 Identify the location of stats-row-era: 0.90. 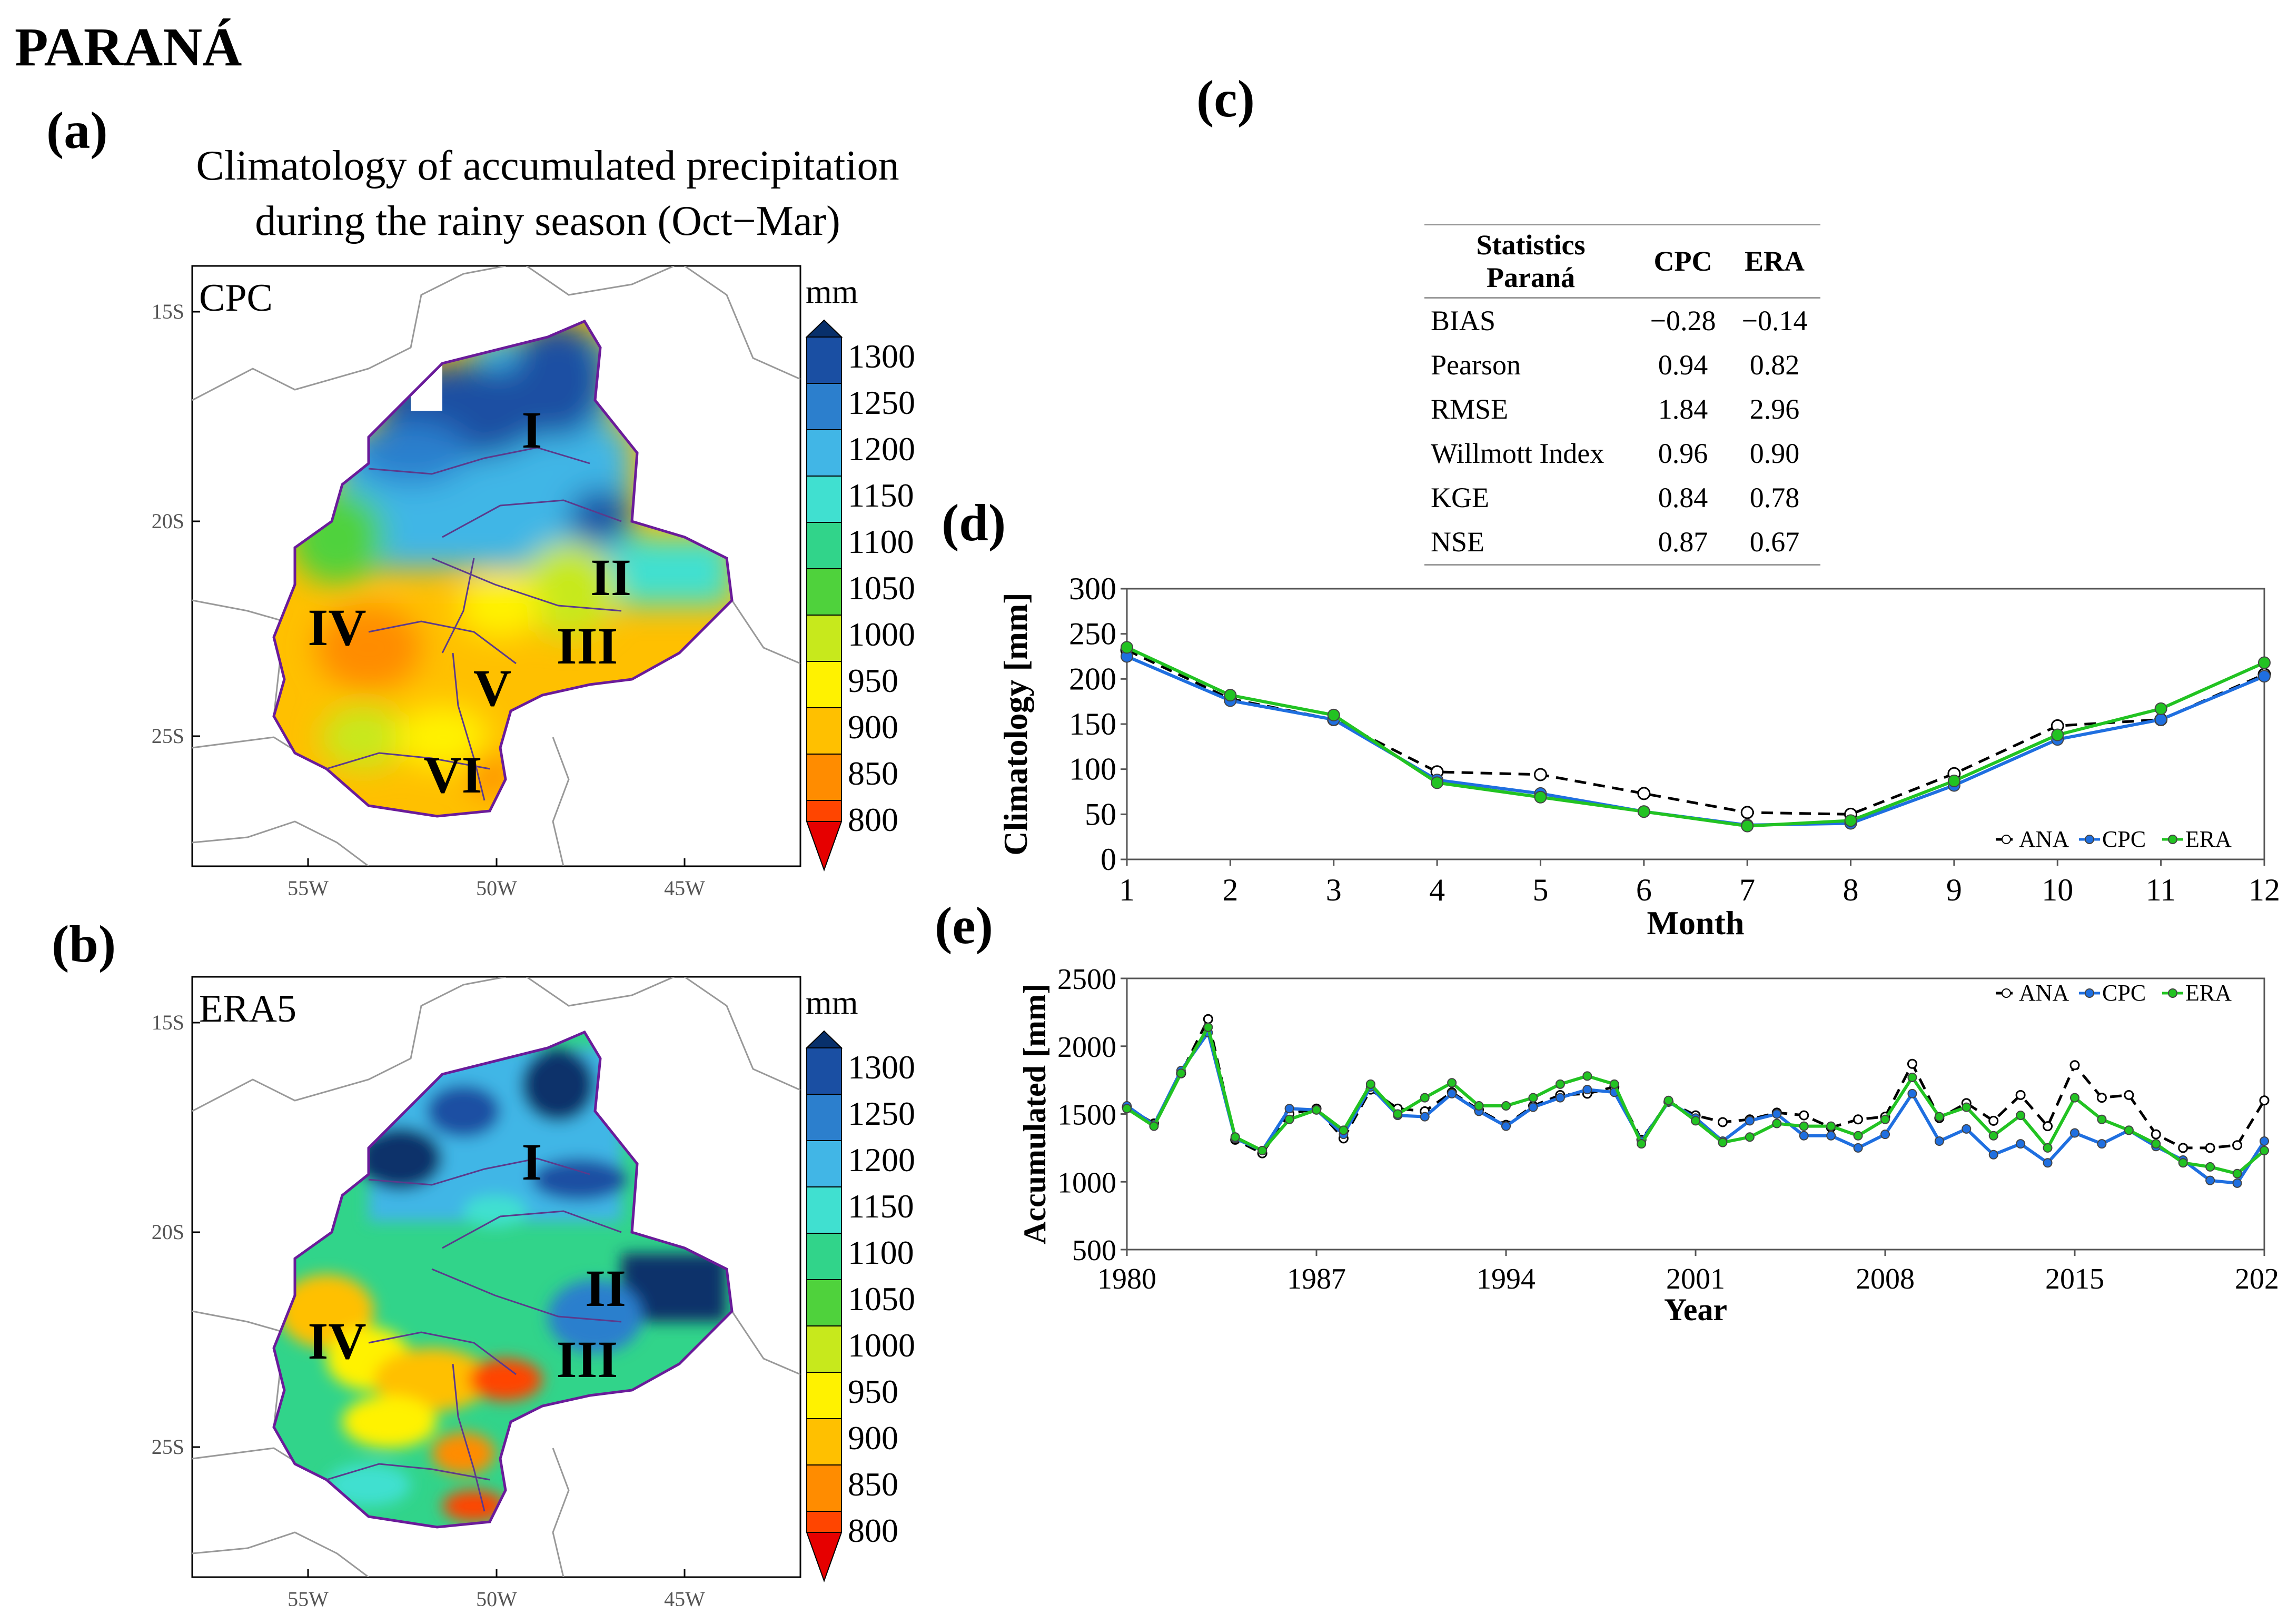
(1774, 454).